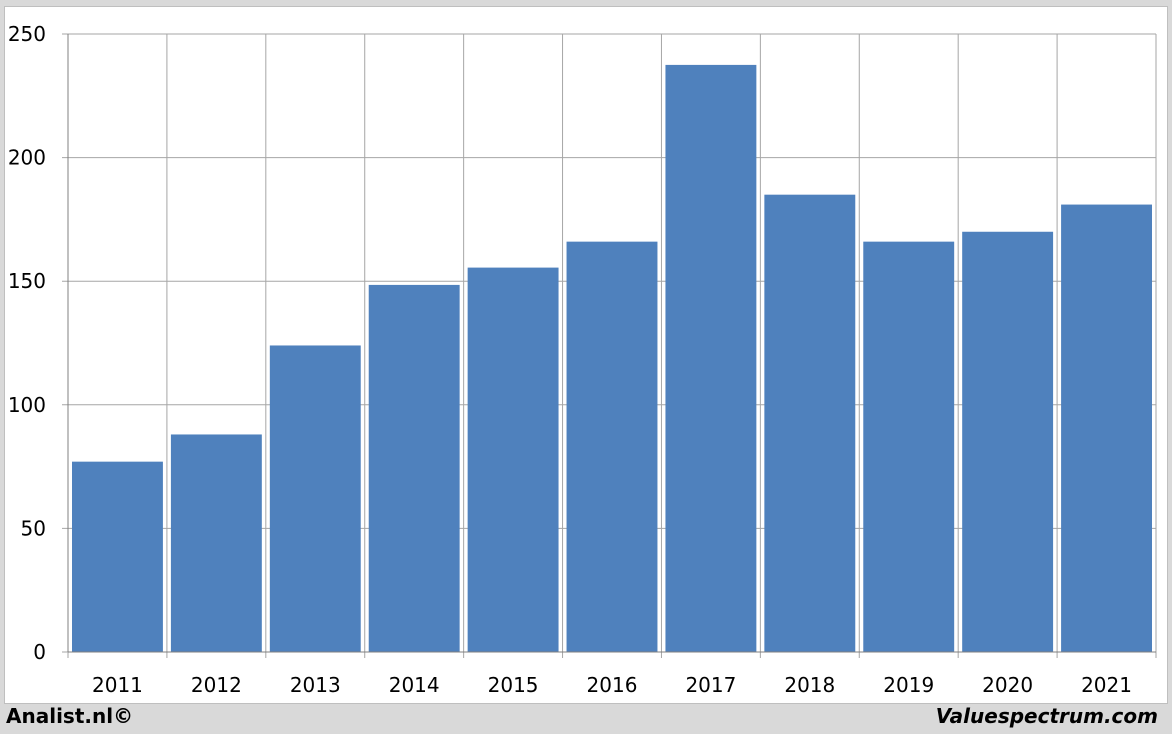  I want to click on bar-2014, so click(414, 468).